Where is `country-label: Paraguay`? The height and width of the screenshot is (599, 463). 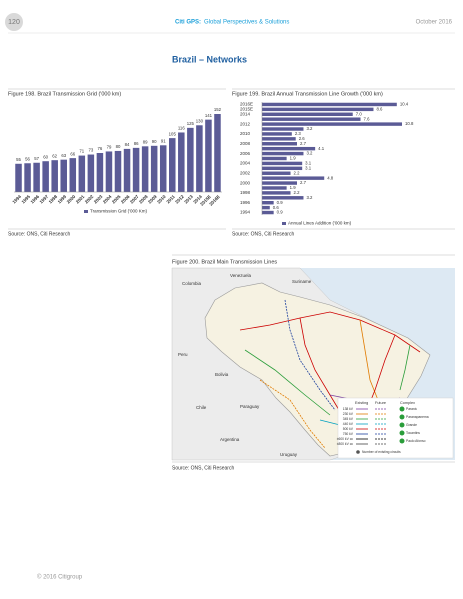 country-label: Paraguay is located at coordinates (250, 406).